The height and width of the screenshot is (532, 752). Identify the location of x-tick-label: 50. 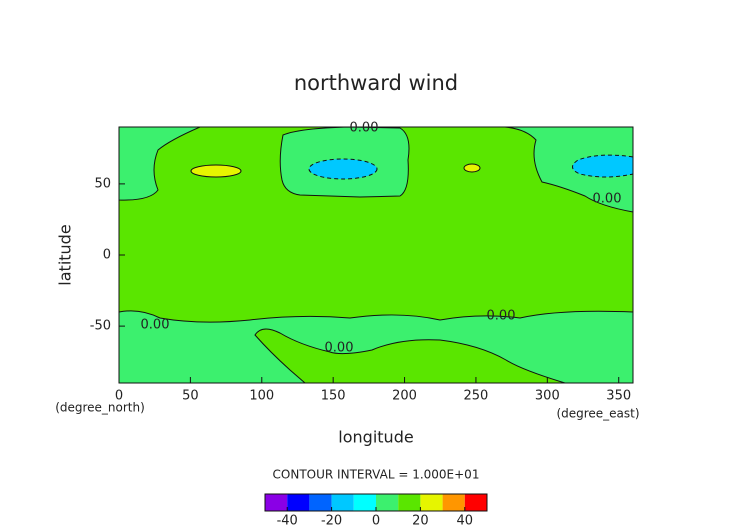
(190, 396).